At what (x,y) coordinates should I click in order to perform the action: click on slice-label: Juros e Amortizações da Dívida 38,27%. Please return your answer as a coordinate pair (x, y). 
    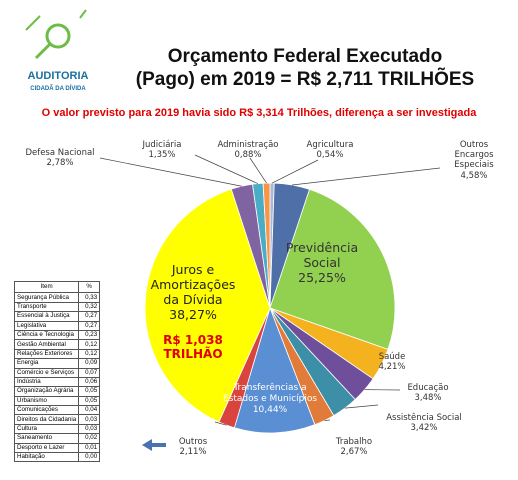
    Looking at the image, I should click on (193, 292).